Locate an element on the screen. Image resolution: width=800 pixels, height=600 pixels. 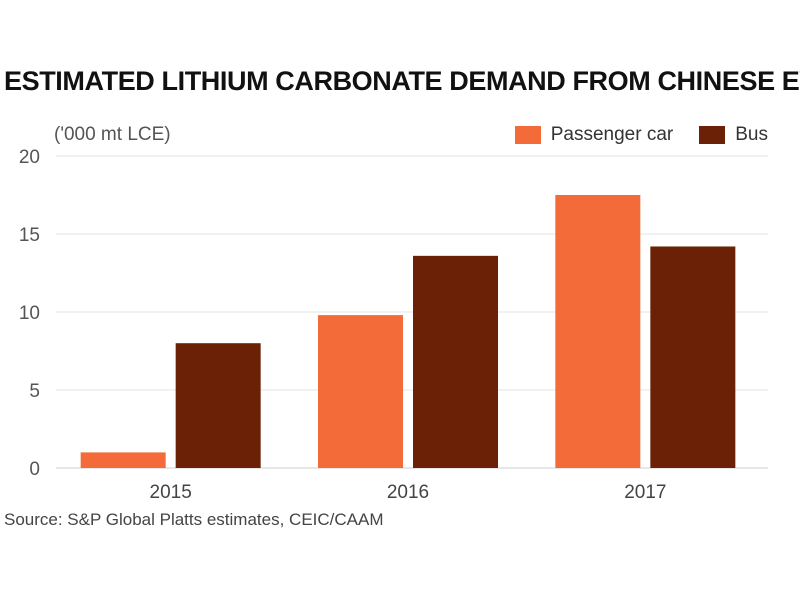
x-tick-label: 2015 is located at coordinates (171, 492).